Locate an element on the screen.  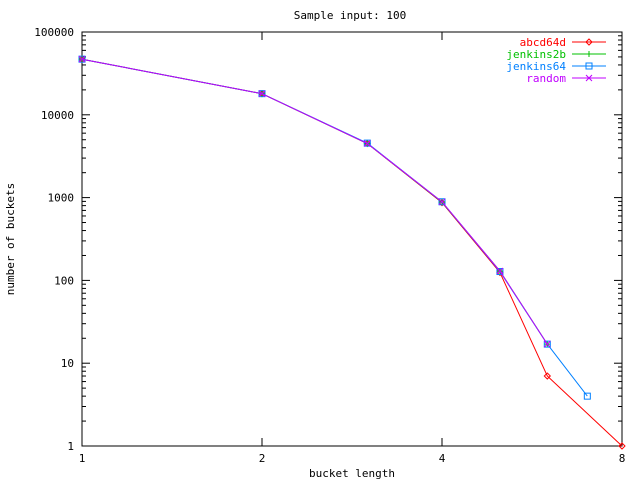
legend-label: jenkins64 is located at coordinates (536, 66).